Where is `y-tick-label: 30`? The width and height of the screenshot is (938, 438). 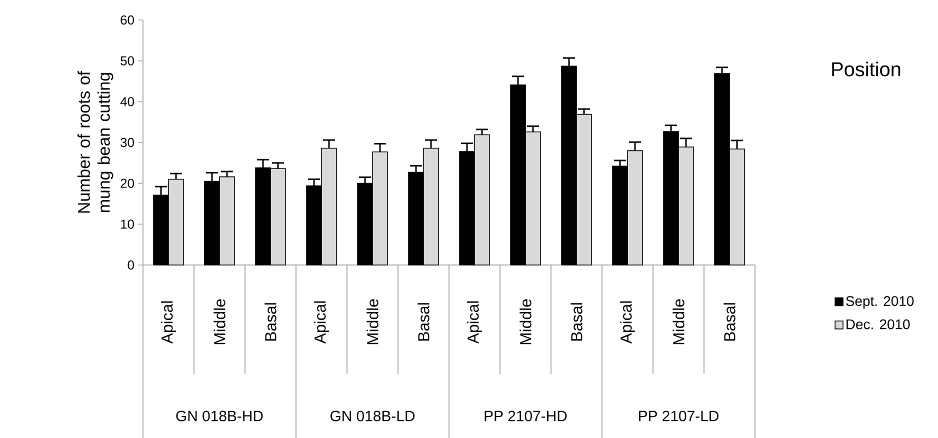 y-tick-label: 30 is located at coordinates (127, 143).